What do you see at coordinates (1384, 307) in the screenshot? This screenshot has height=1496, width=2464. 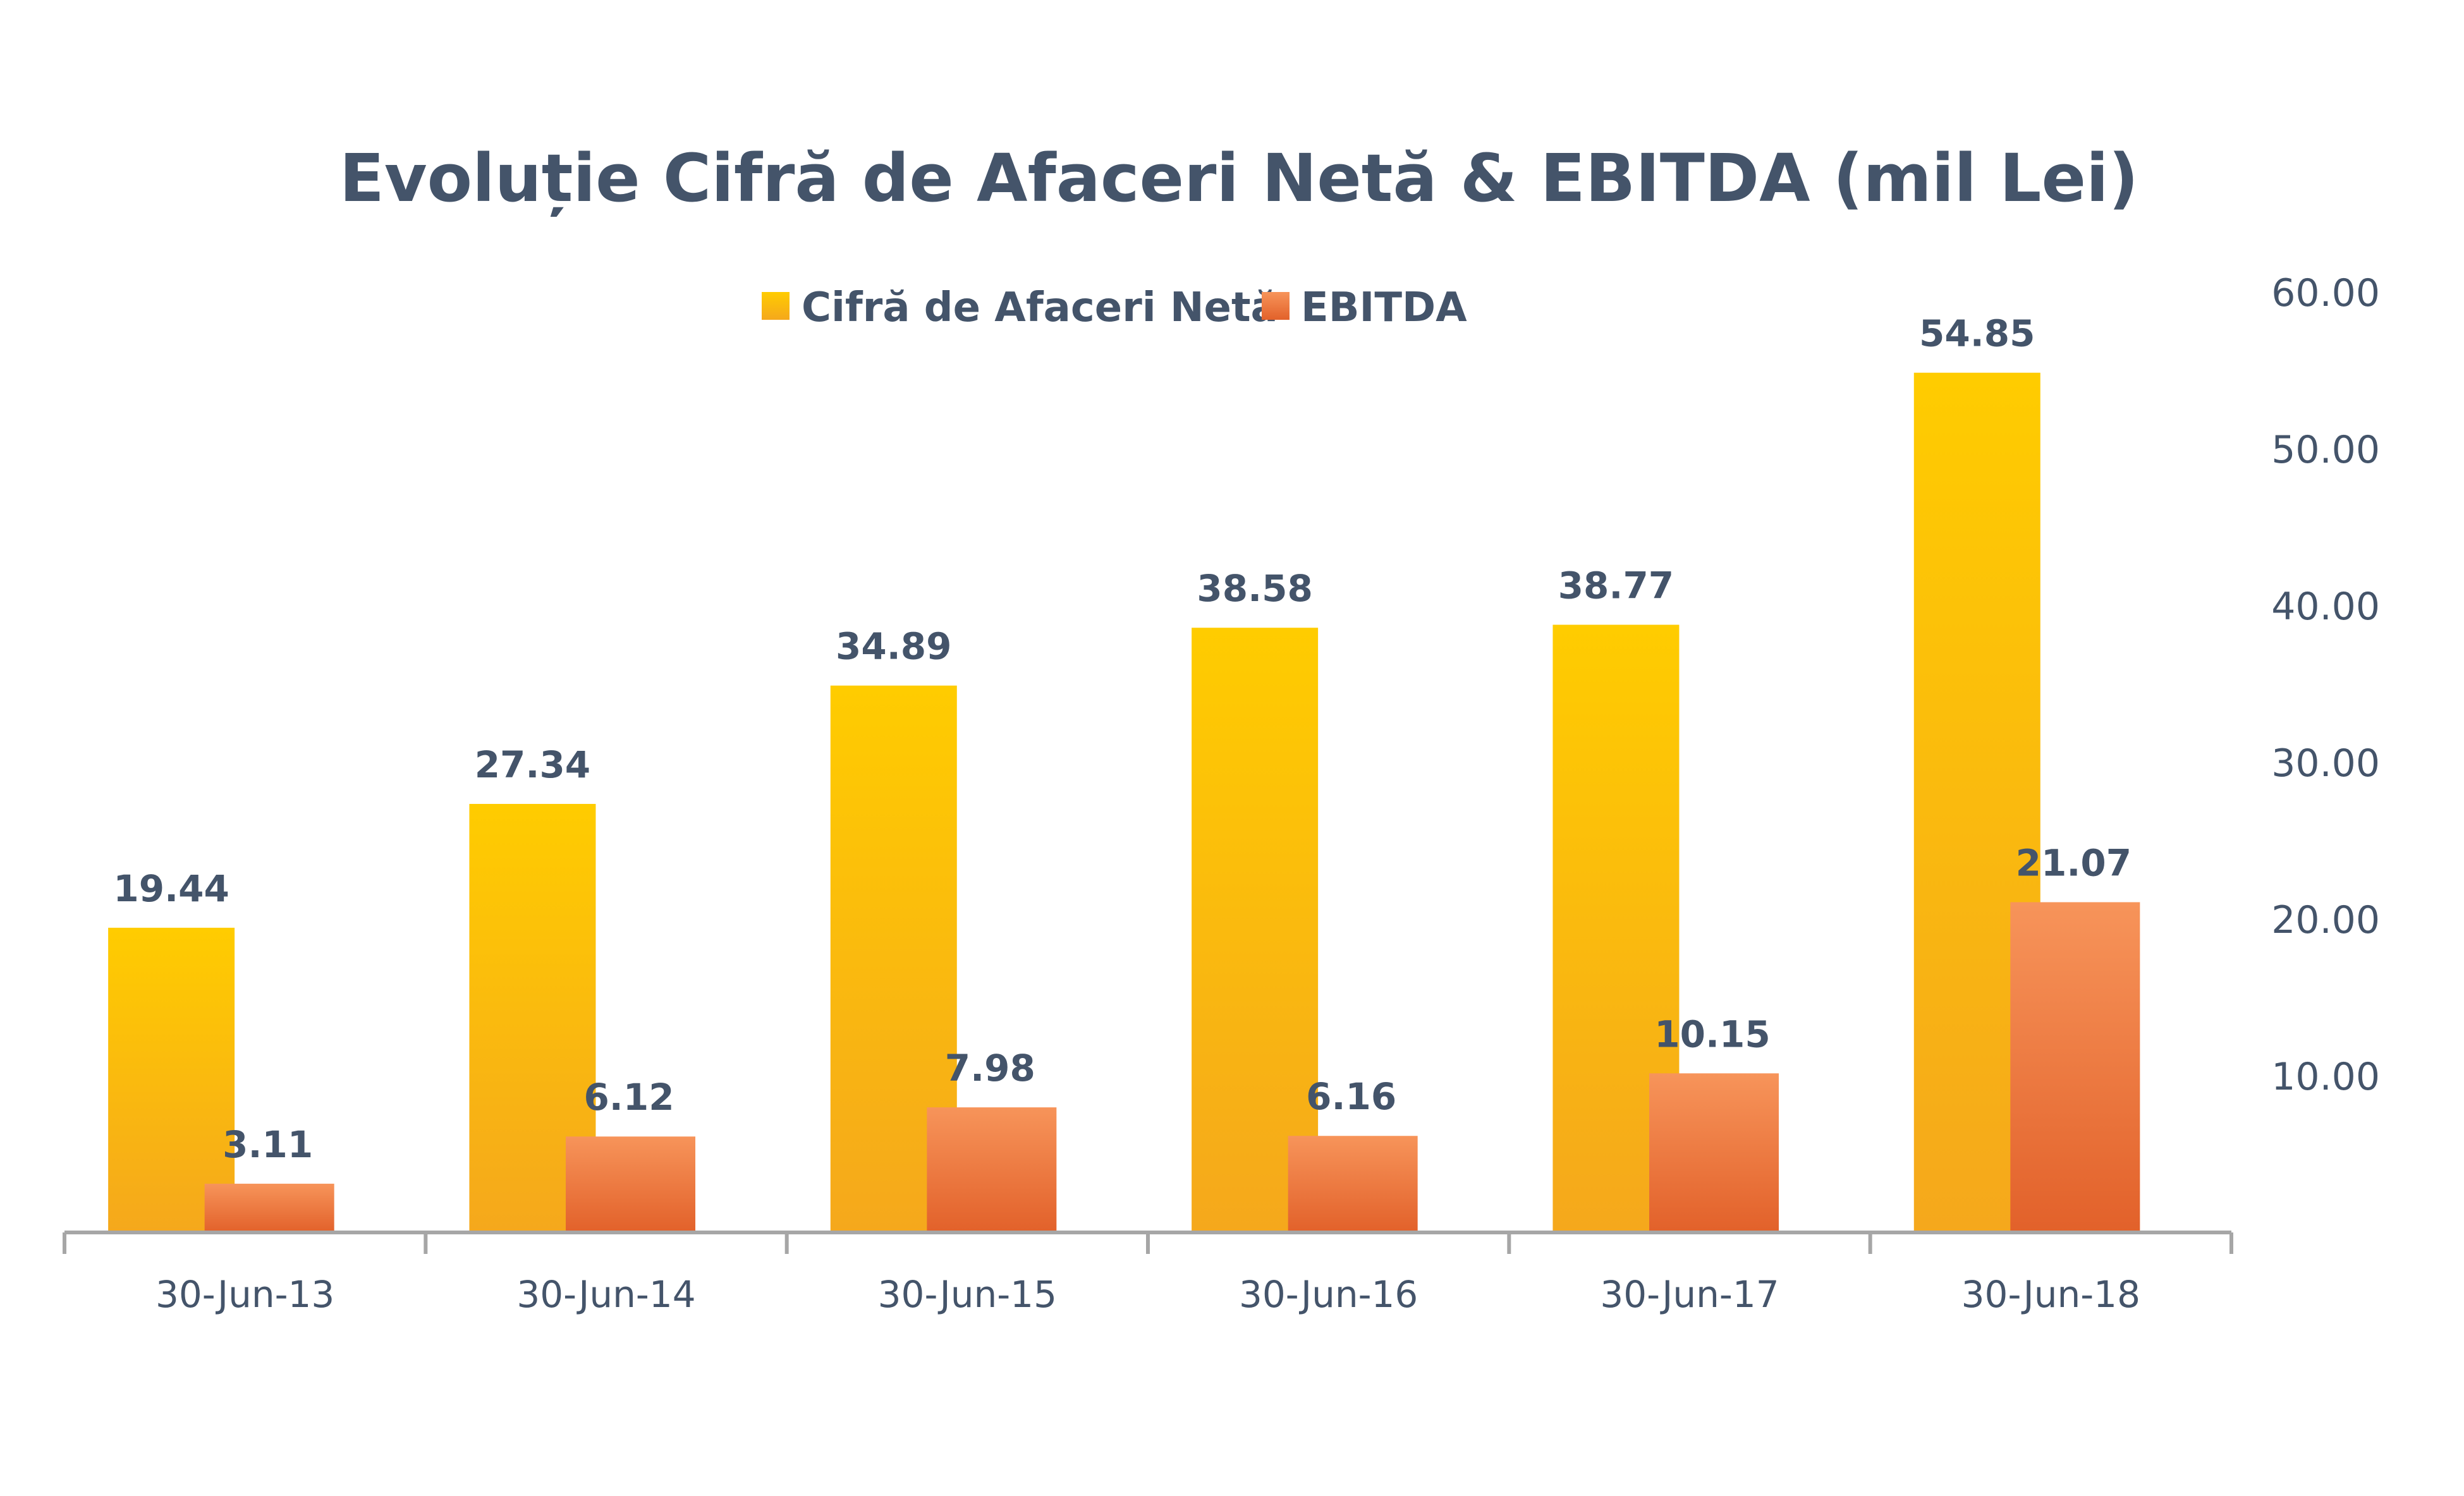 I see `legend-label-ebitda: EBITDA` at bounding box center [1384, 307].